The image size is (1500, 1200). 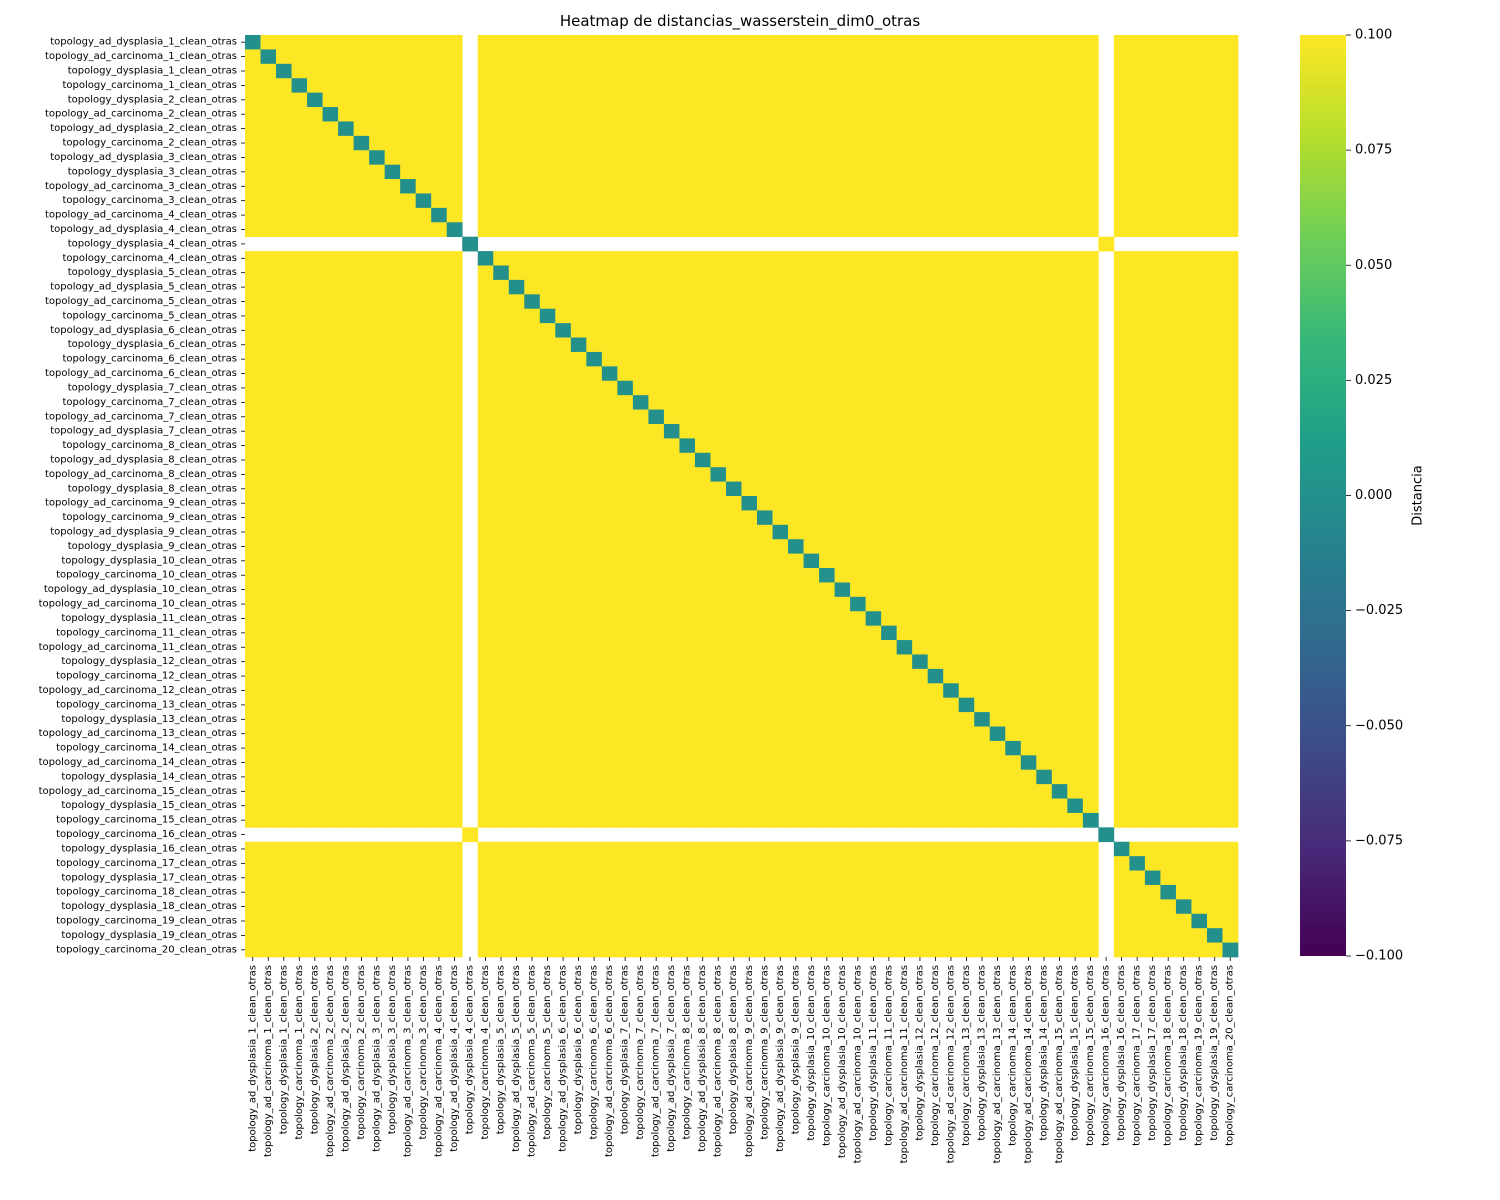 What do you see at coordinates (392, 1049) in the screenshot?
I see `column-label: topology_dysplasia_3_clean_otras` at bounding box center [392, 1049].